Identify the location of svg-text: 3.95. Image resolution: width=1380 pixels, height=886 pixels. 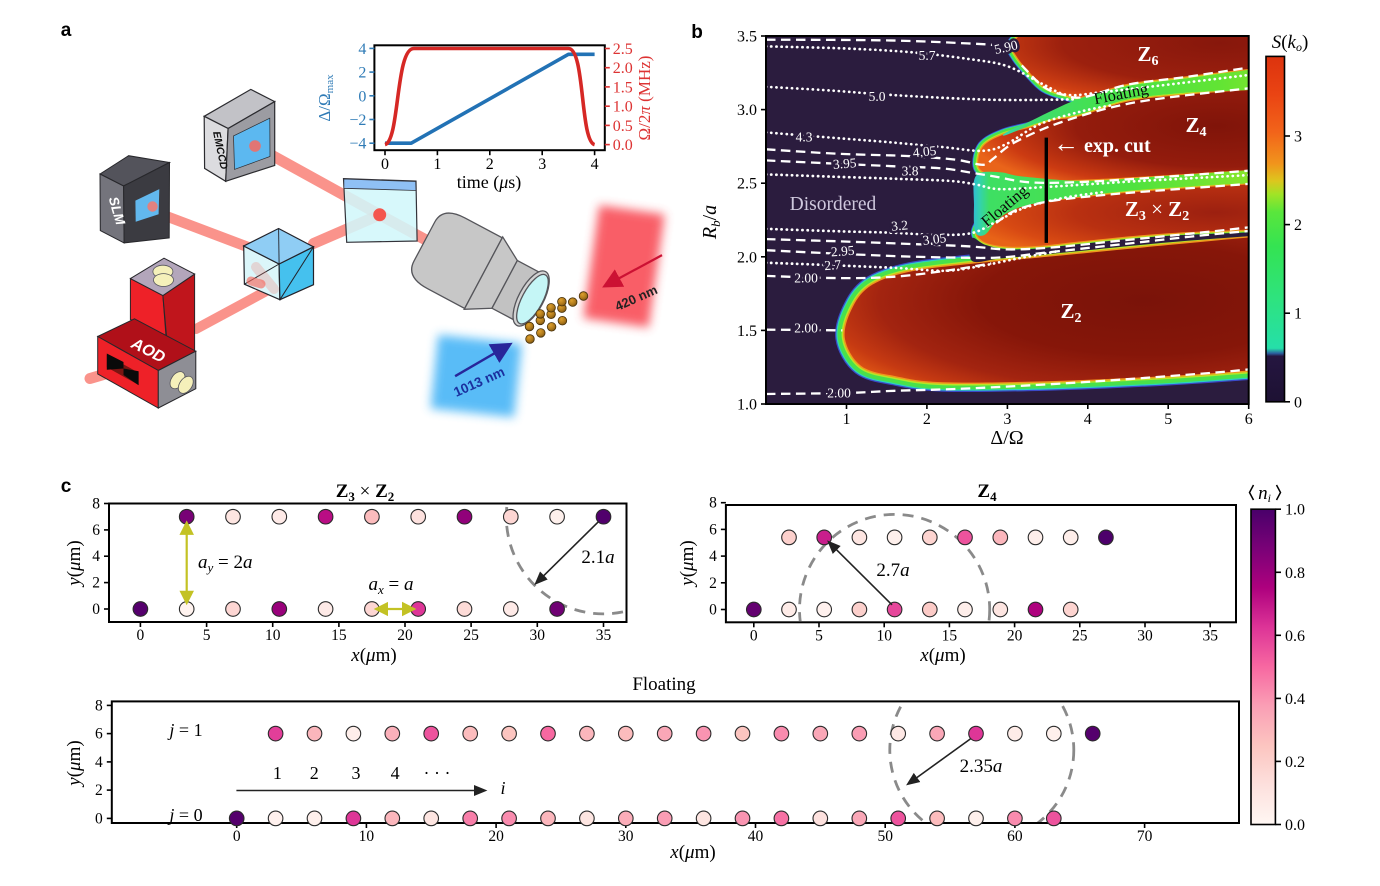
(844, 163).